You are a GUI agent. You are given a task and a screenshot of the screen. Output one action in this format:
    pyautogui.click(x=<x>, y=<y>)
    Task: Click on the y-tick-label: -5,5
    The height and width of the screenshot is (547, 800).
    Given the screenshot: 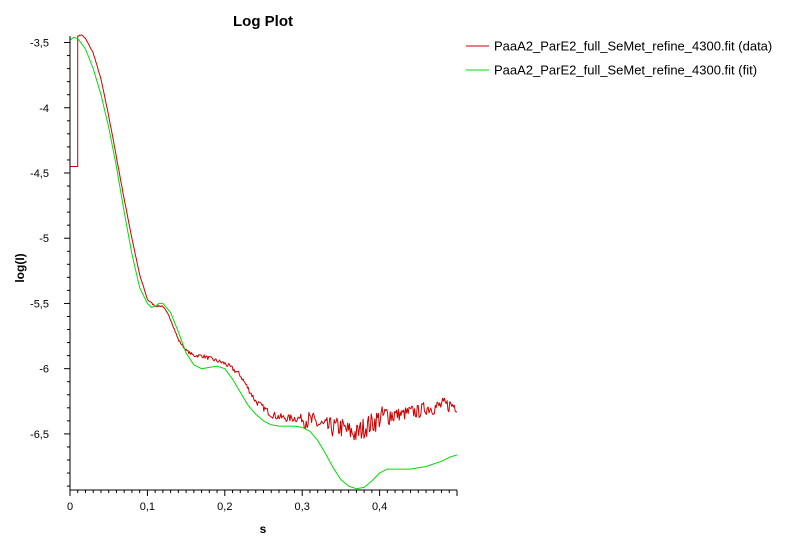 What is the action you would take?
    pyautogui.click(x=39, y=304)
    